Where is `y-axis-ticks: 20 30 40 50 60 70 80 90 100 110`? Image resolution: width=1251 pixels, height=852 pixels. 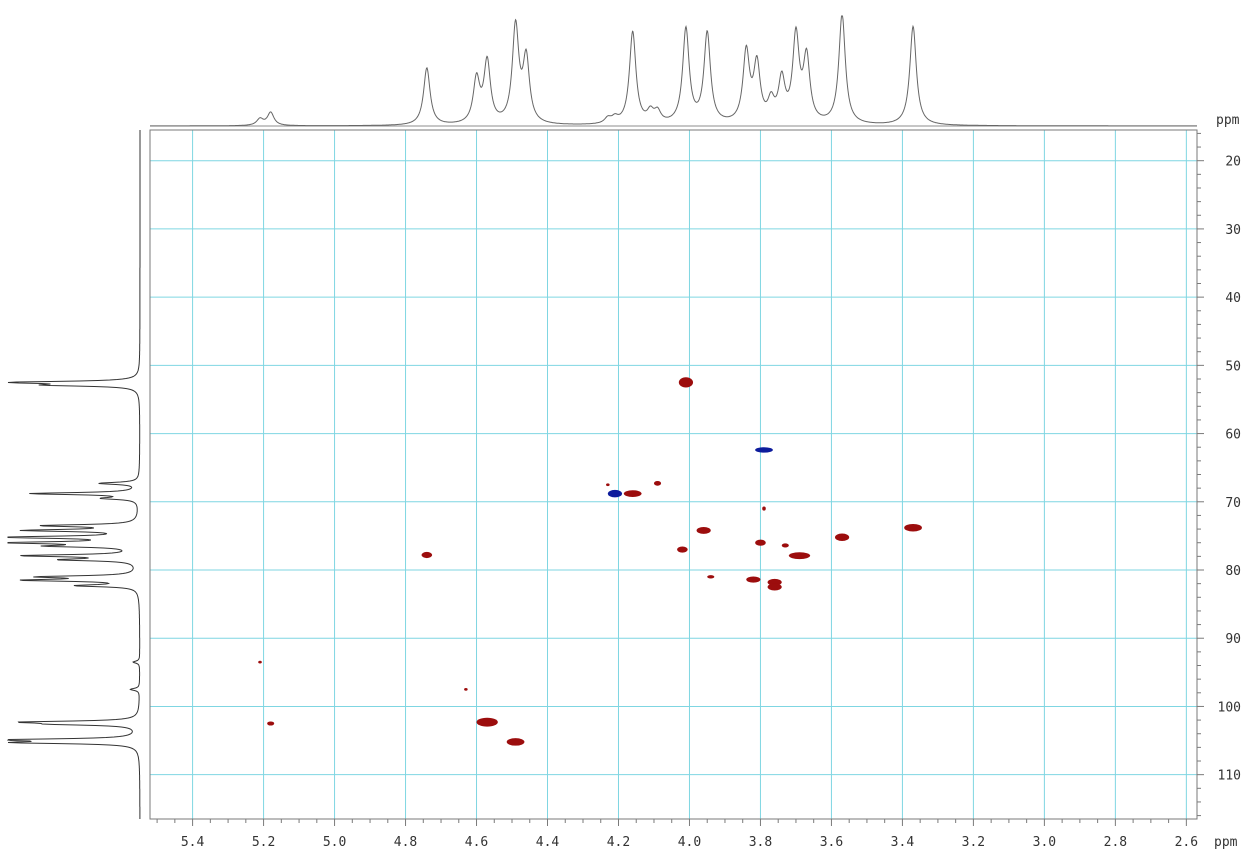 y-axis-ticks: 20 30 40 50 60 70 80 90 100 110 is located at coordinates (1219, 474).